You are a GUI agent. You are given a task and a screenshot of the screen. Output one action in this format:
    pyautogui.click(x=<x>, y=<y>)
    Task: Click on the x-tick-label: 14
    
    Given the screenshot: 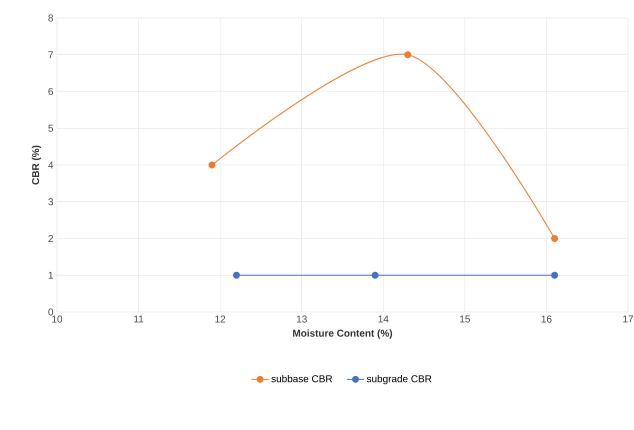 What is the action you would take?
    pyautogui.click(x=383, y=319)
    